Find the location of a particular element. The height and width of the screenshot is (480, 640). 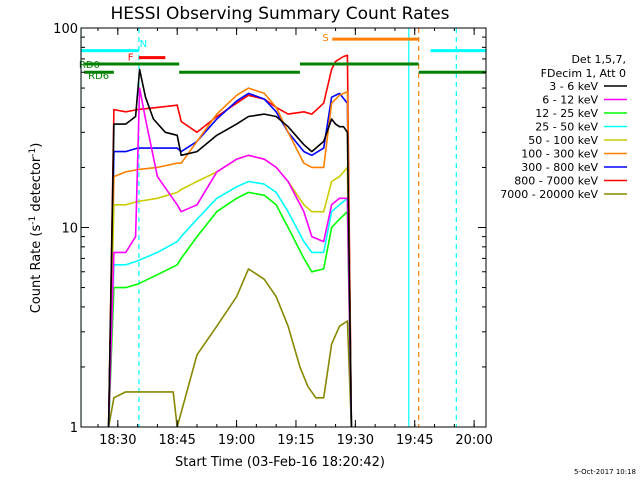

x-tick-label-6: 20:00 is located at coordinates (473, 440).